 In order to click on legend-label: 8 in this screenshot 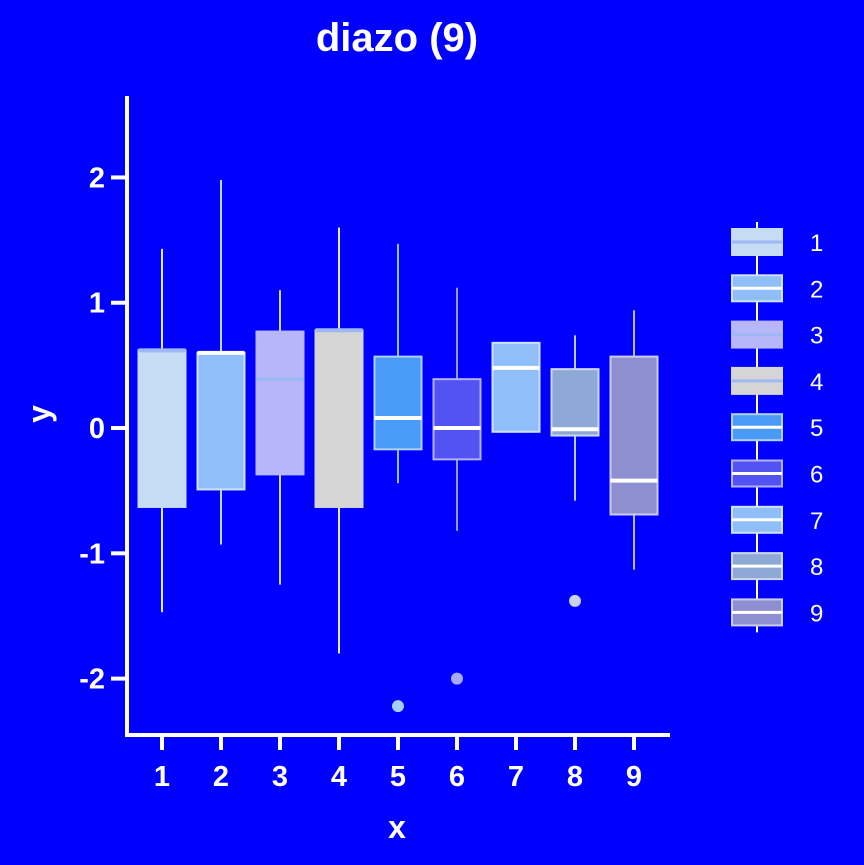, I will do `click(816, 567)`.